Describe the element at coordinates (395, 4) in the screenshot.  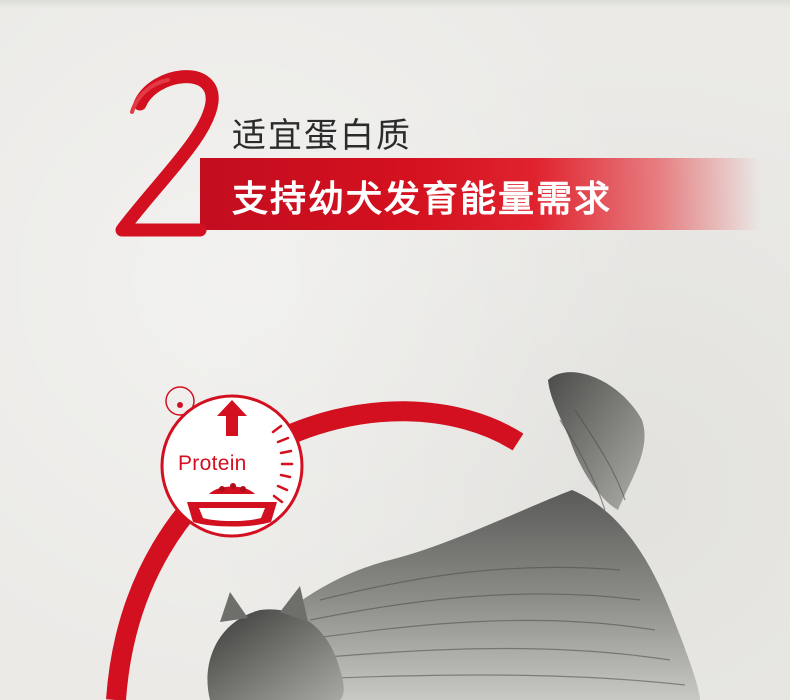
I see `top-shadow-strip` at that location.